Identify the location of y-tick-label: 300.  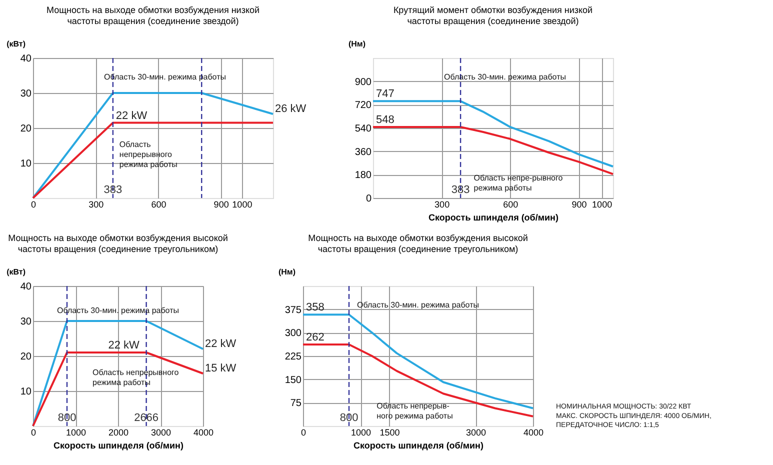
(293, 334).